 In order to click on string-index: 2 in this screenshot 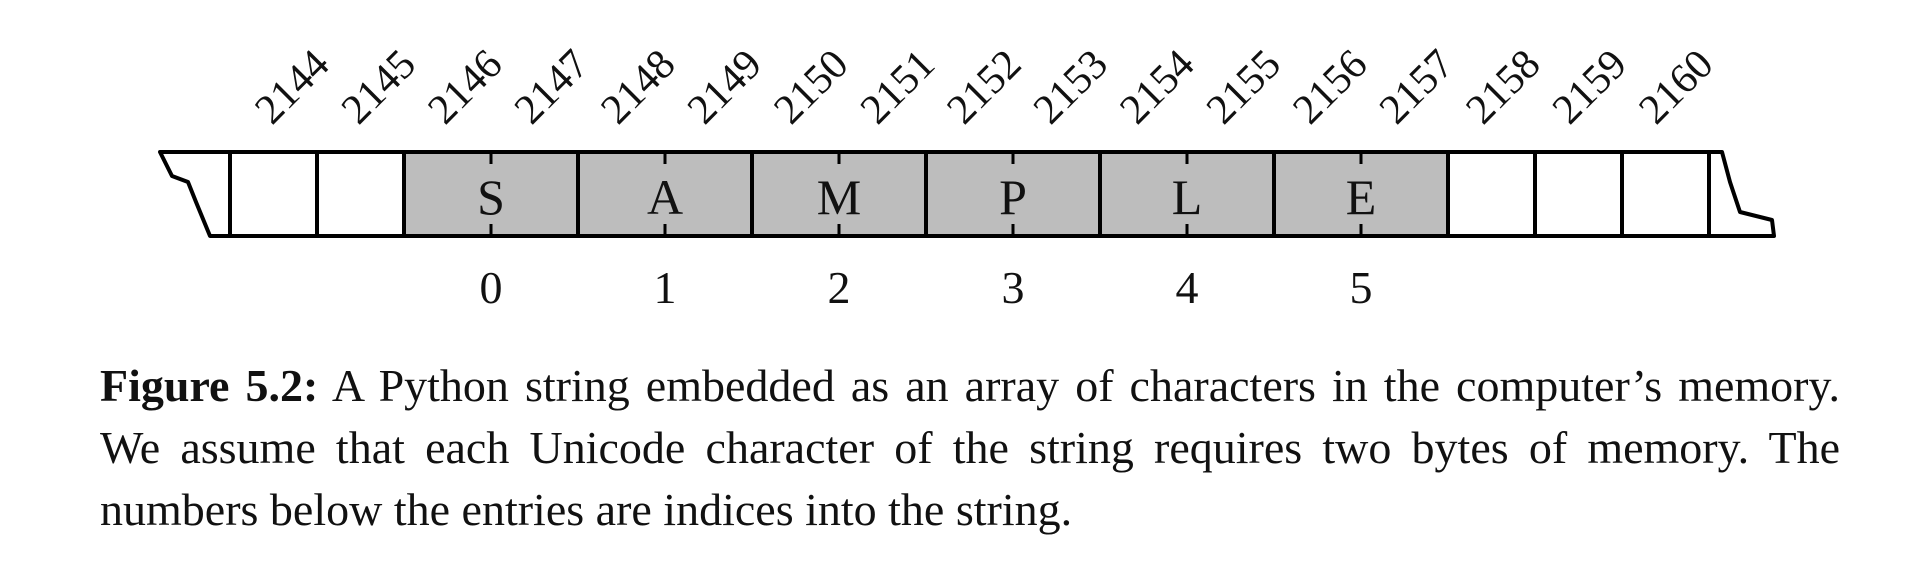, I will do `click(839, 287)`.